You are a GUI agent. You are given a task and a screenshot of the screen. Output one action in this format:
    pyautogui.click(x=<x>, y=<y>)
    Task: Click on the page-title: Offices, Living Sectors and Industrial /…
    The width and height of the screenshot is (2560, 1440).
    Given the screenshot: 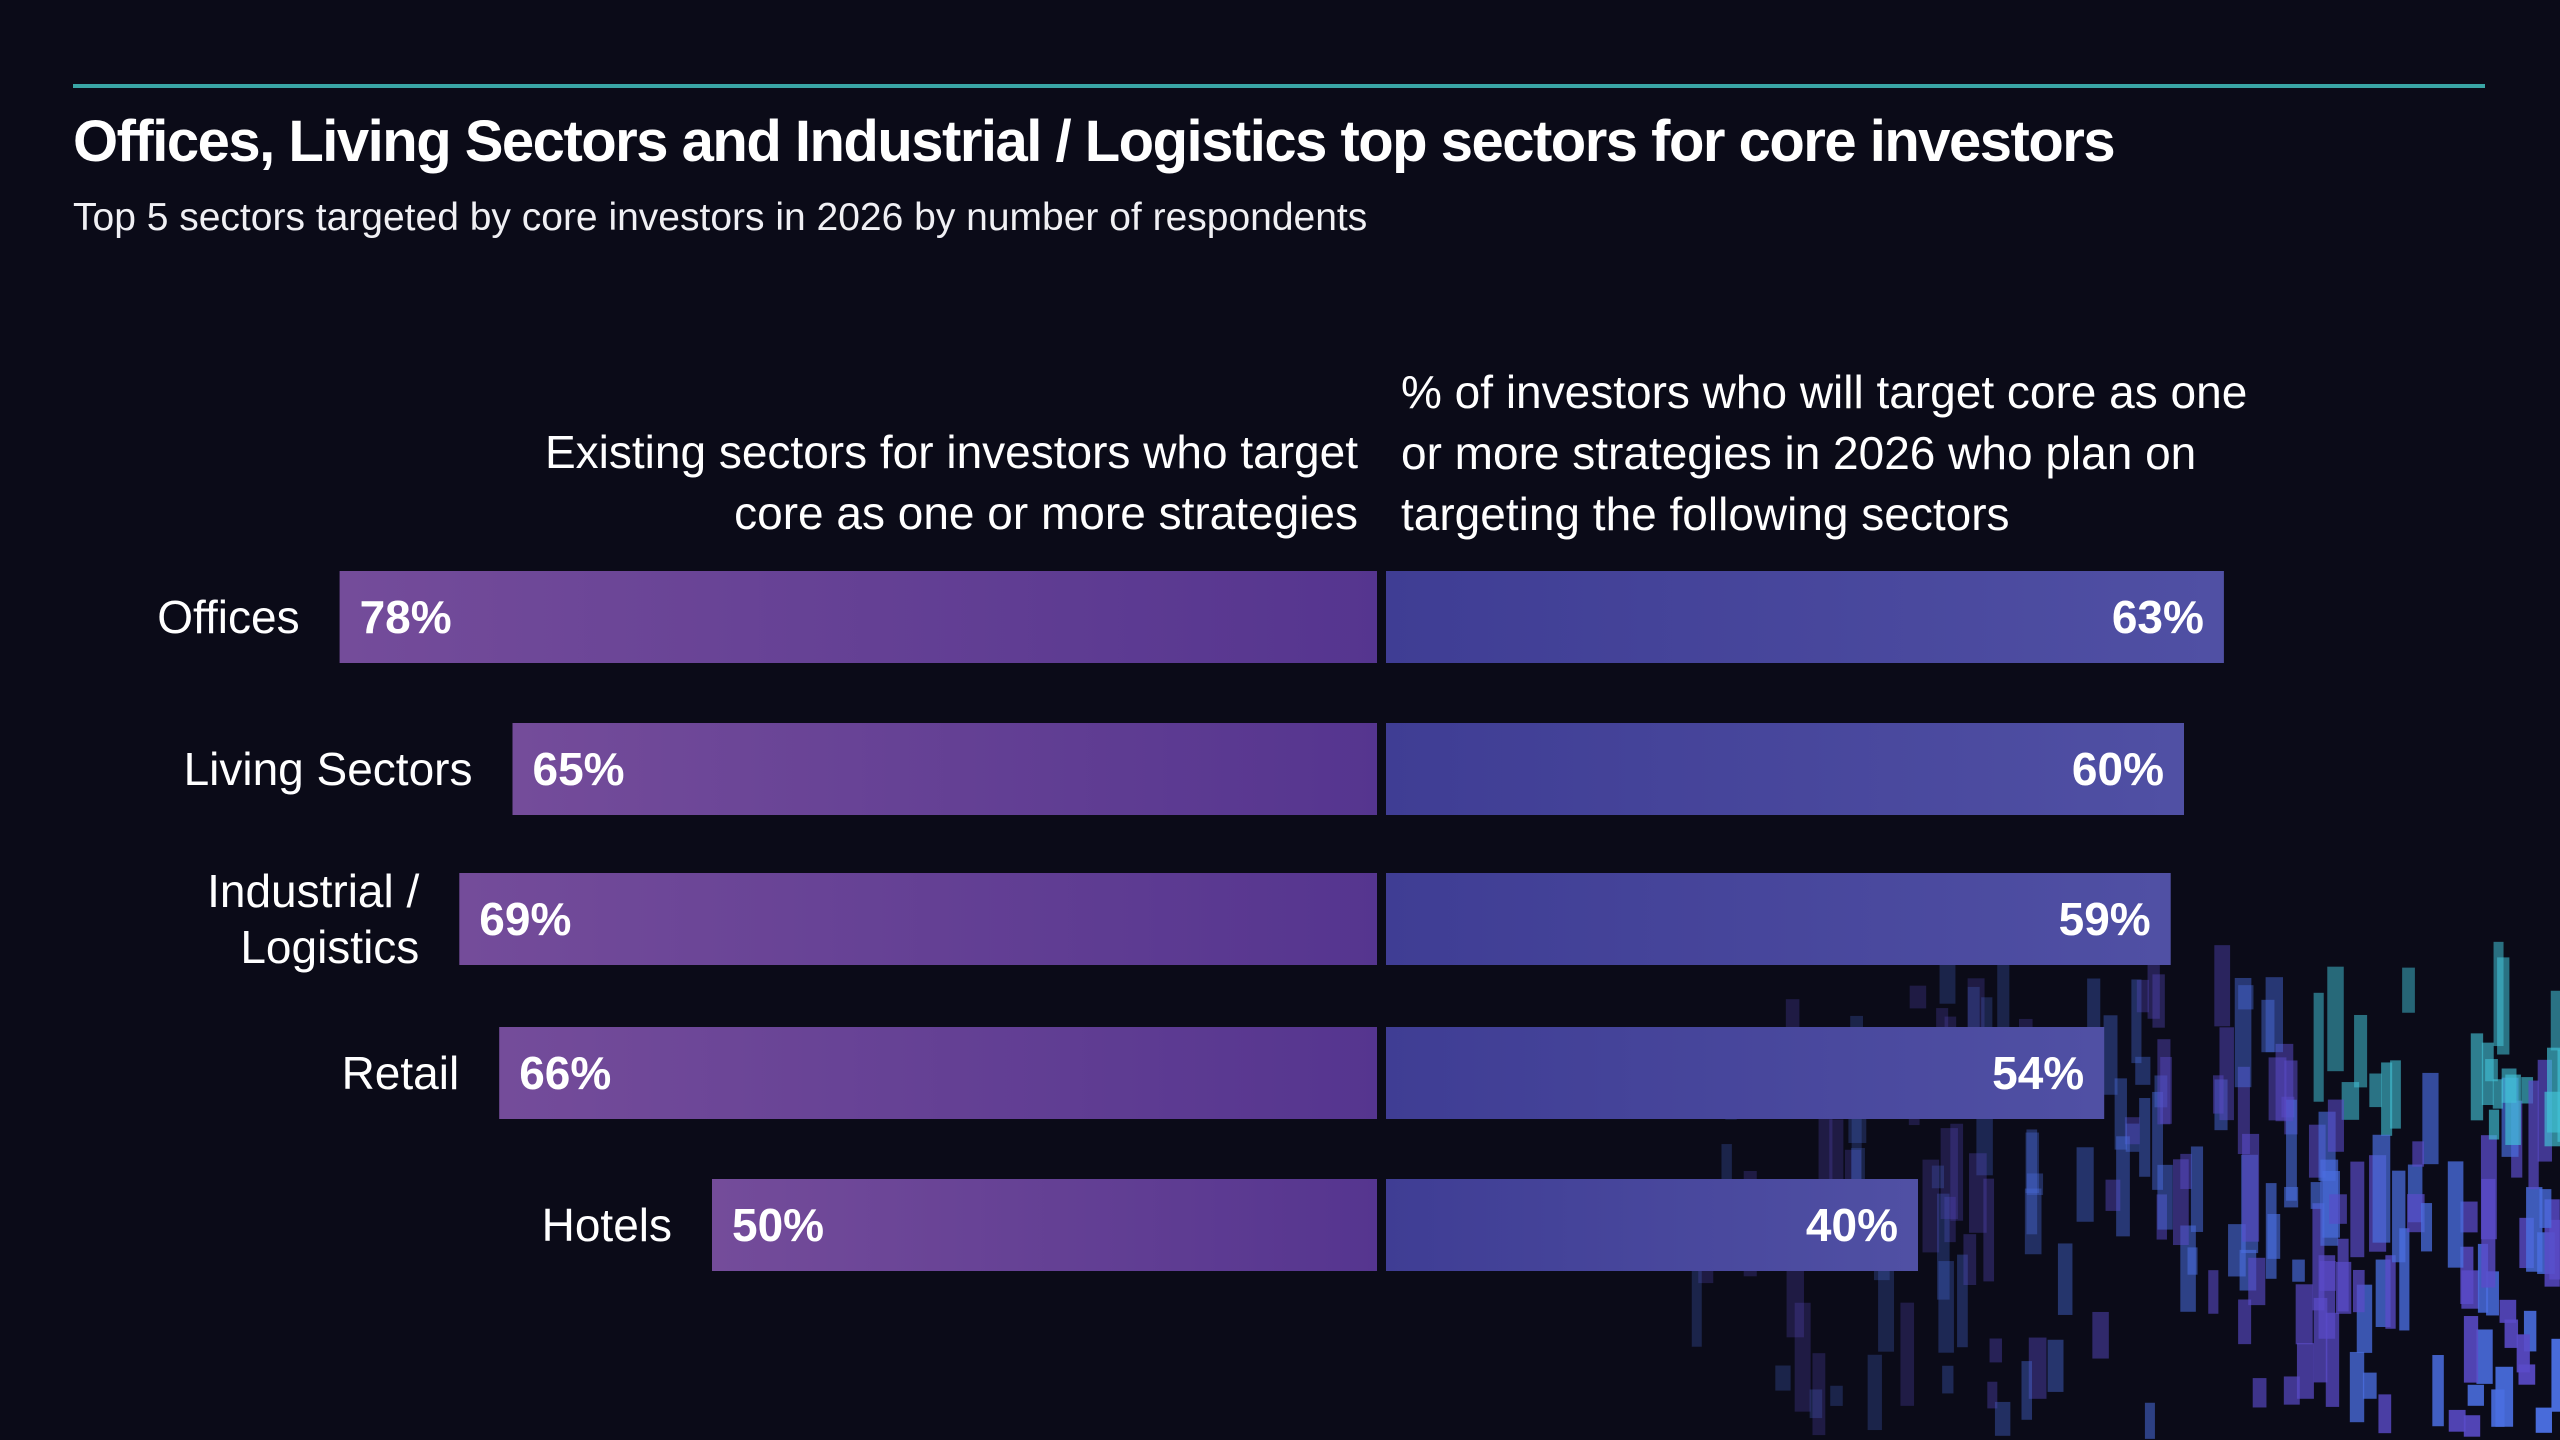 What is the action you would take?
    pyautogui.click(x=1094, y=141)
    